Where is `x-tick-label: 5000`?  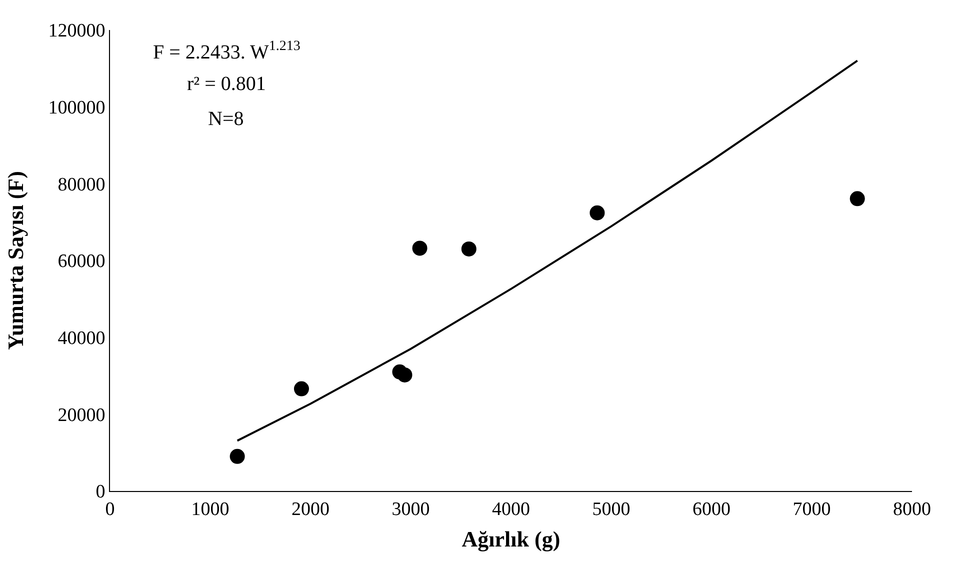 x-tick-label: 5000 is located at coordinates (611, 509).